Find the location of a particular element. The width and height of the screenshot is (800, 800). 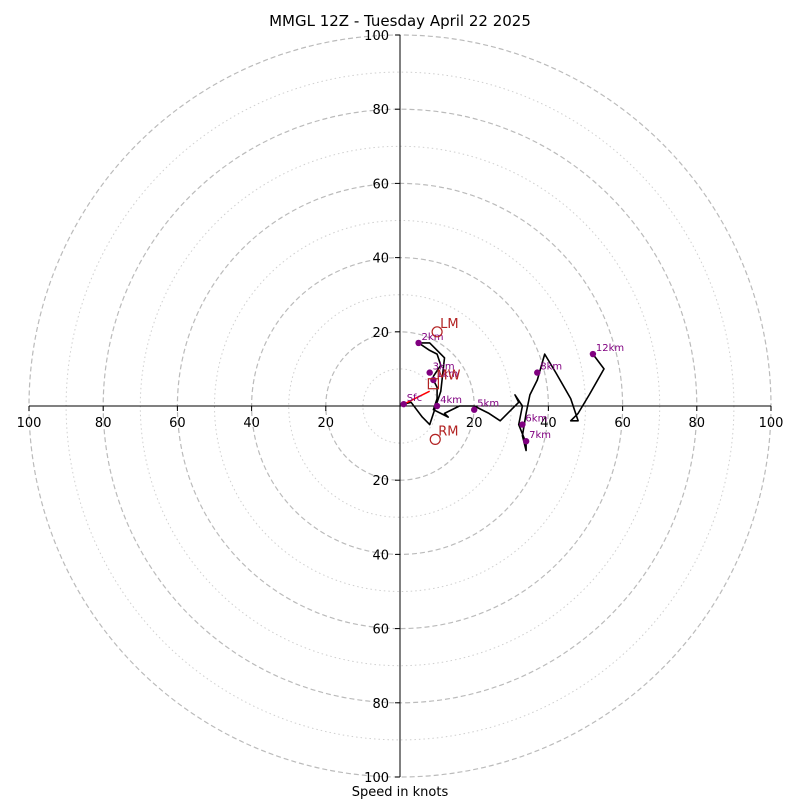

tick-label-bottom: 80 is located at coordinates (380, 704).